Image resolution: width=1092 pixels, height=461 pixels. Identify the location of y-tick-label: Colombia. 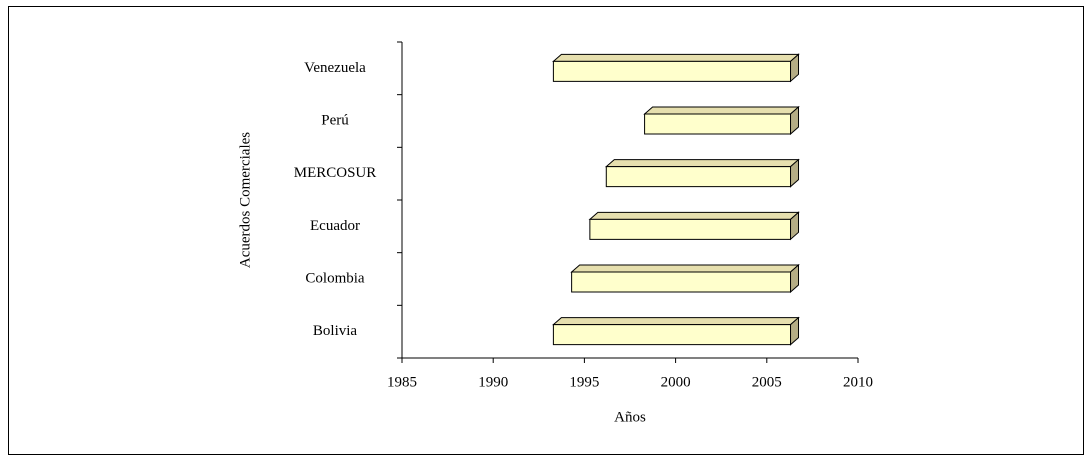
(335, 278).